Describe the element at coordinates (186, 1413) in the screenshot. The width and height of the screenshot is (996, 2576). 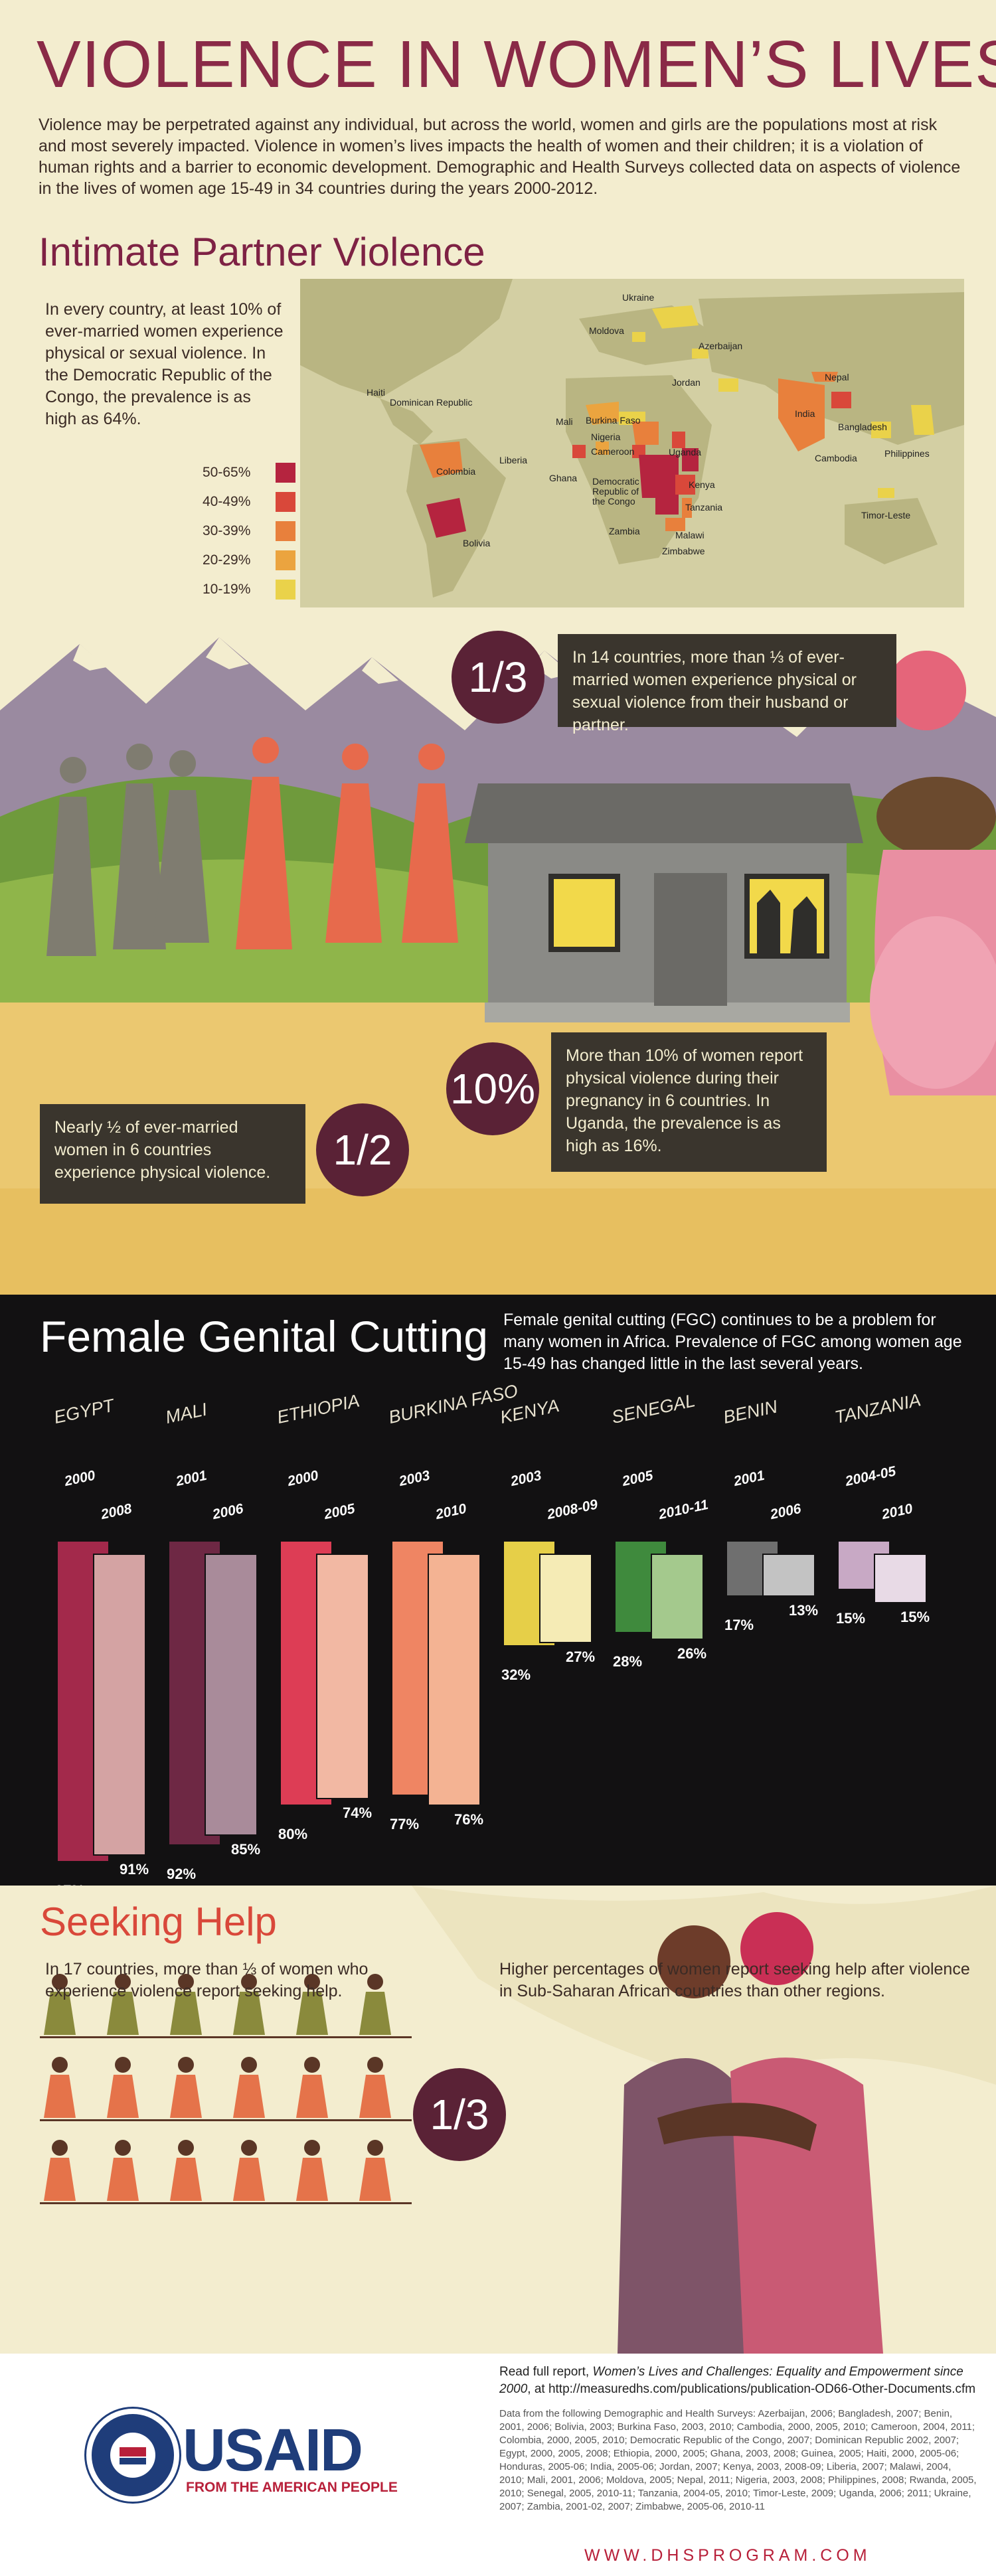
I see `fgc-country-label: MALI` at that location.